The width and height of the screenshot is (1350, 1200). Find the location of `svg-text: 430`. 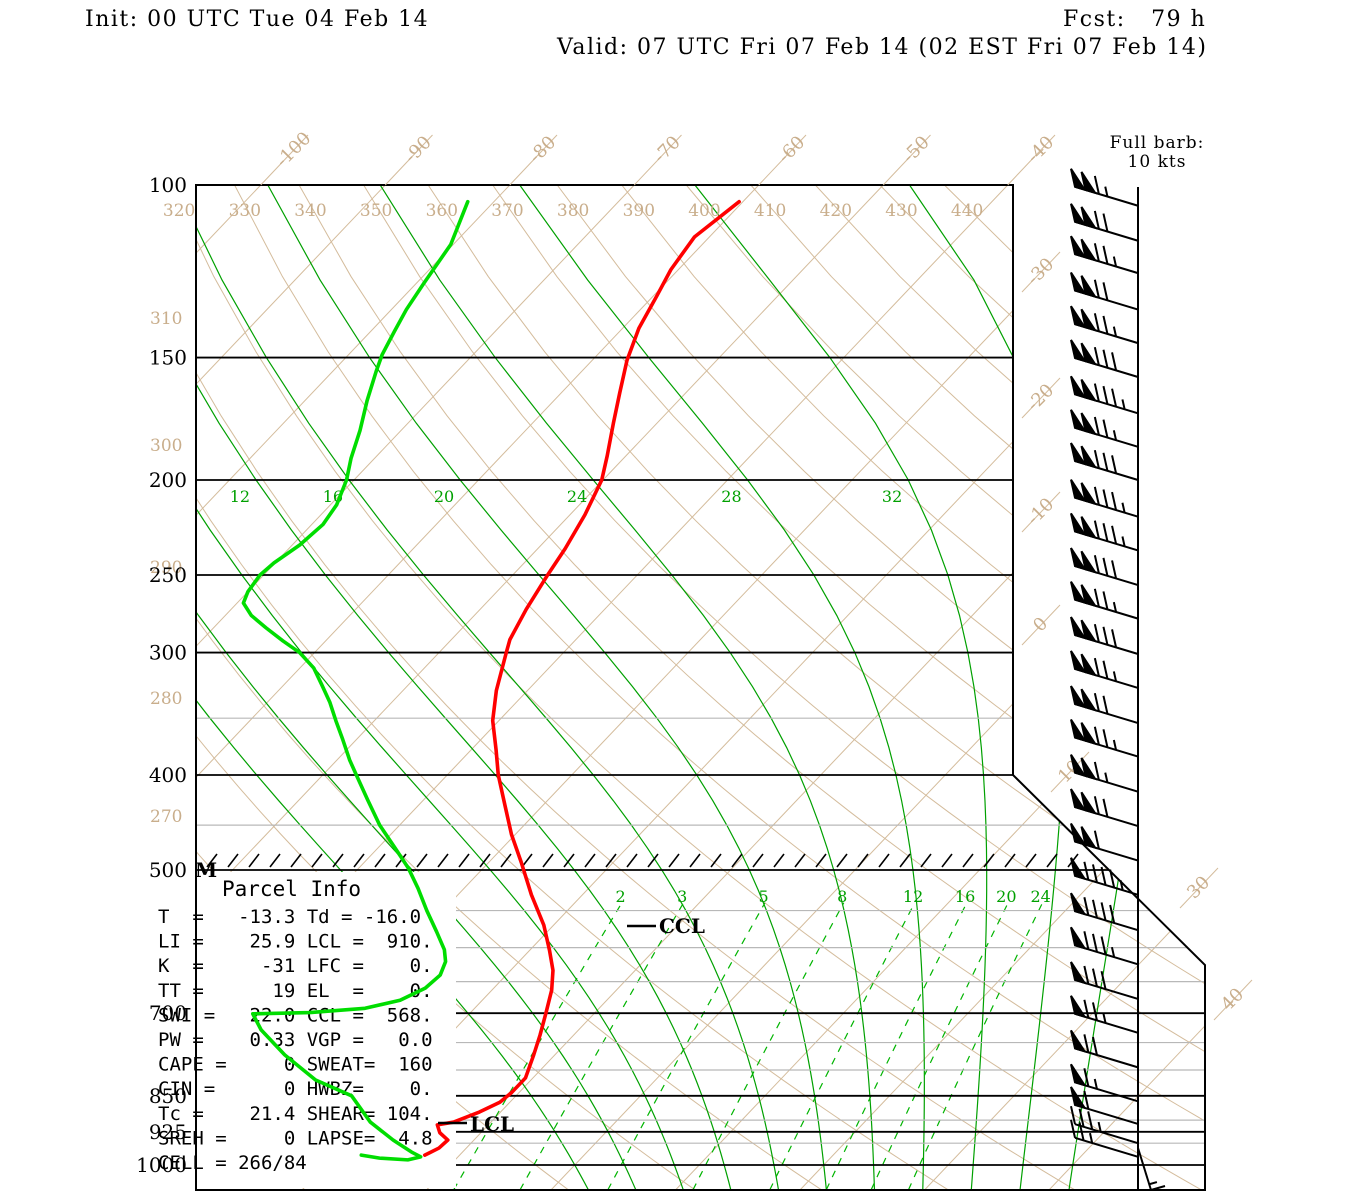

svg-text: 430 is located at coordinates (901, 211).